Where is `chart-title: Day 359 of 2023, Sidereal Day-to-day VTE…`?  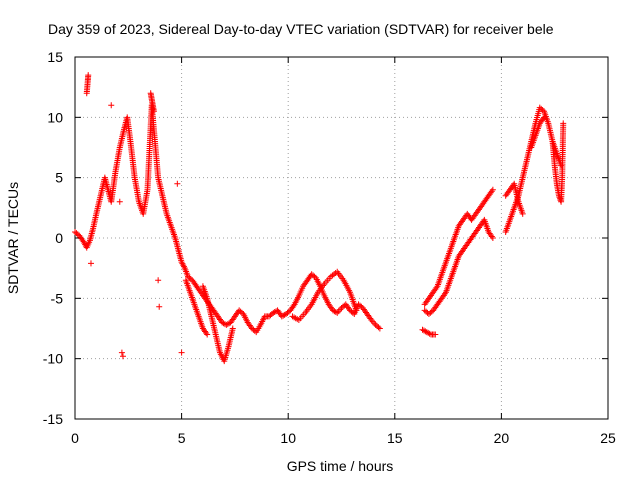
chart-title: Day 359 of 2023, Sidereal Day-to-day VTE… is located at coordinates (301, 29).